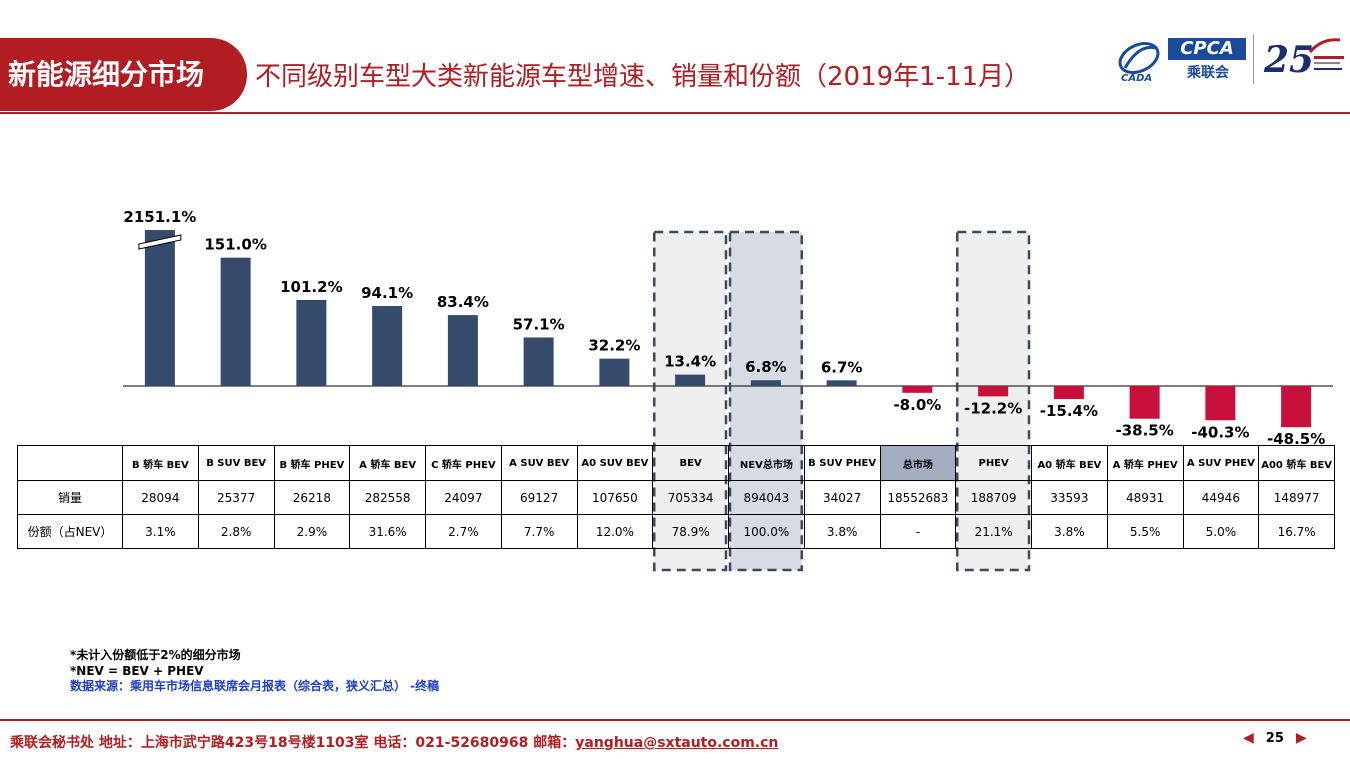 This screenshot has height=759, width=1350. What do you see at coordinates (1069, 497) in the screenshot?
I see `table-cell-sales: 33593` at bounding box center [1069, 497].